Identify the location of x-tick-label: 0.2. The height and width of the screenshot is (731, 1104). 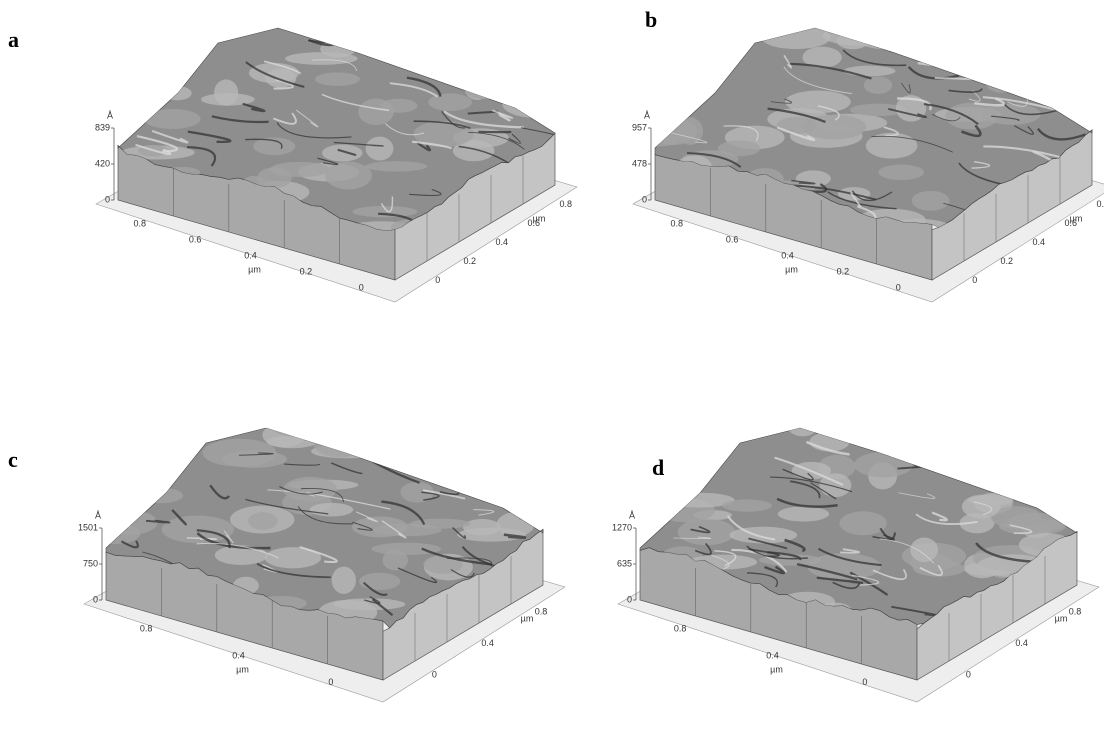
(843, 271).